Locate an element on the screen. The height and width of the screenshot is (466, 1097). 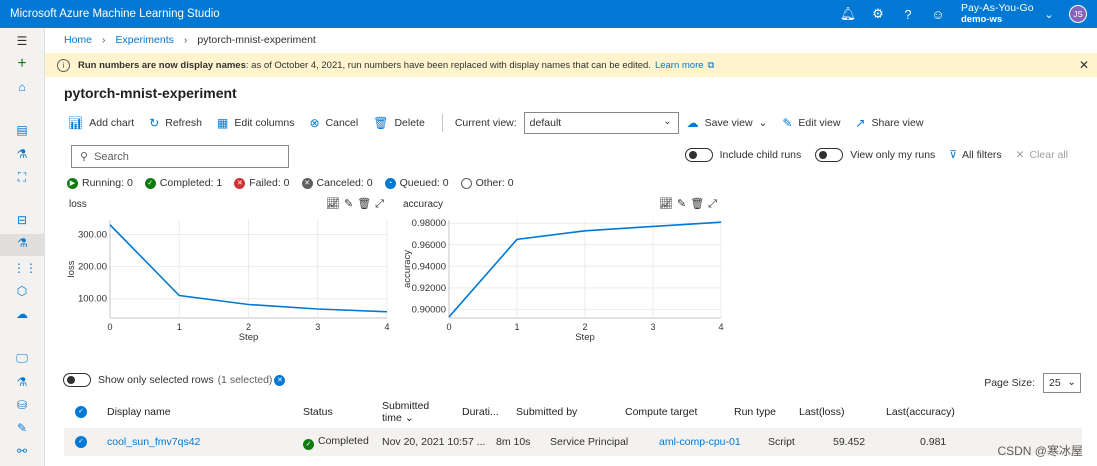
cancel-label: Cancel is located at coordinates (342, 123).